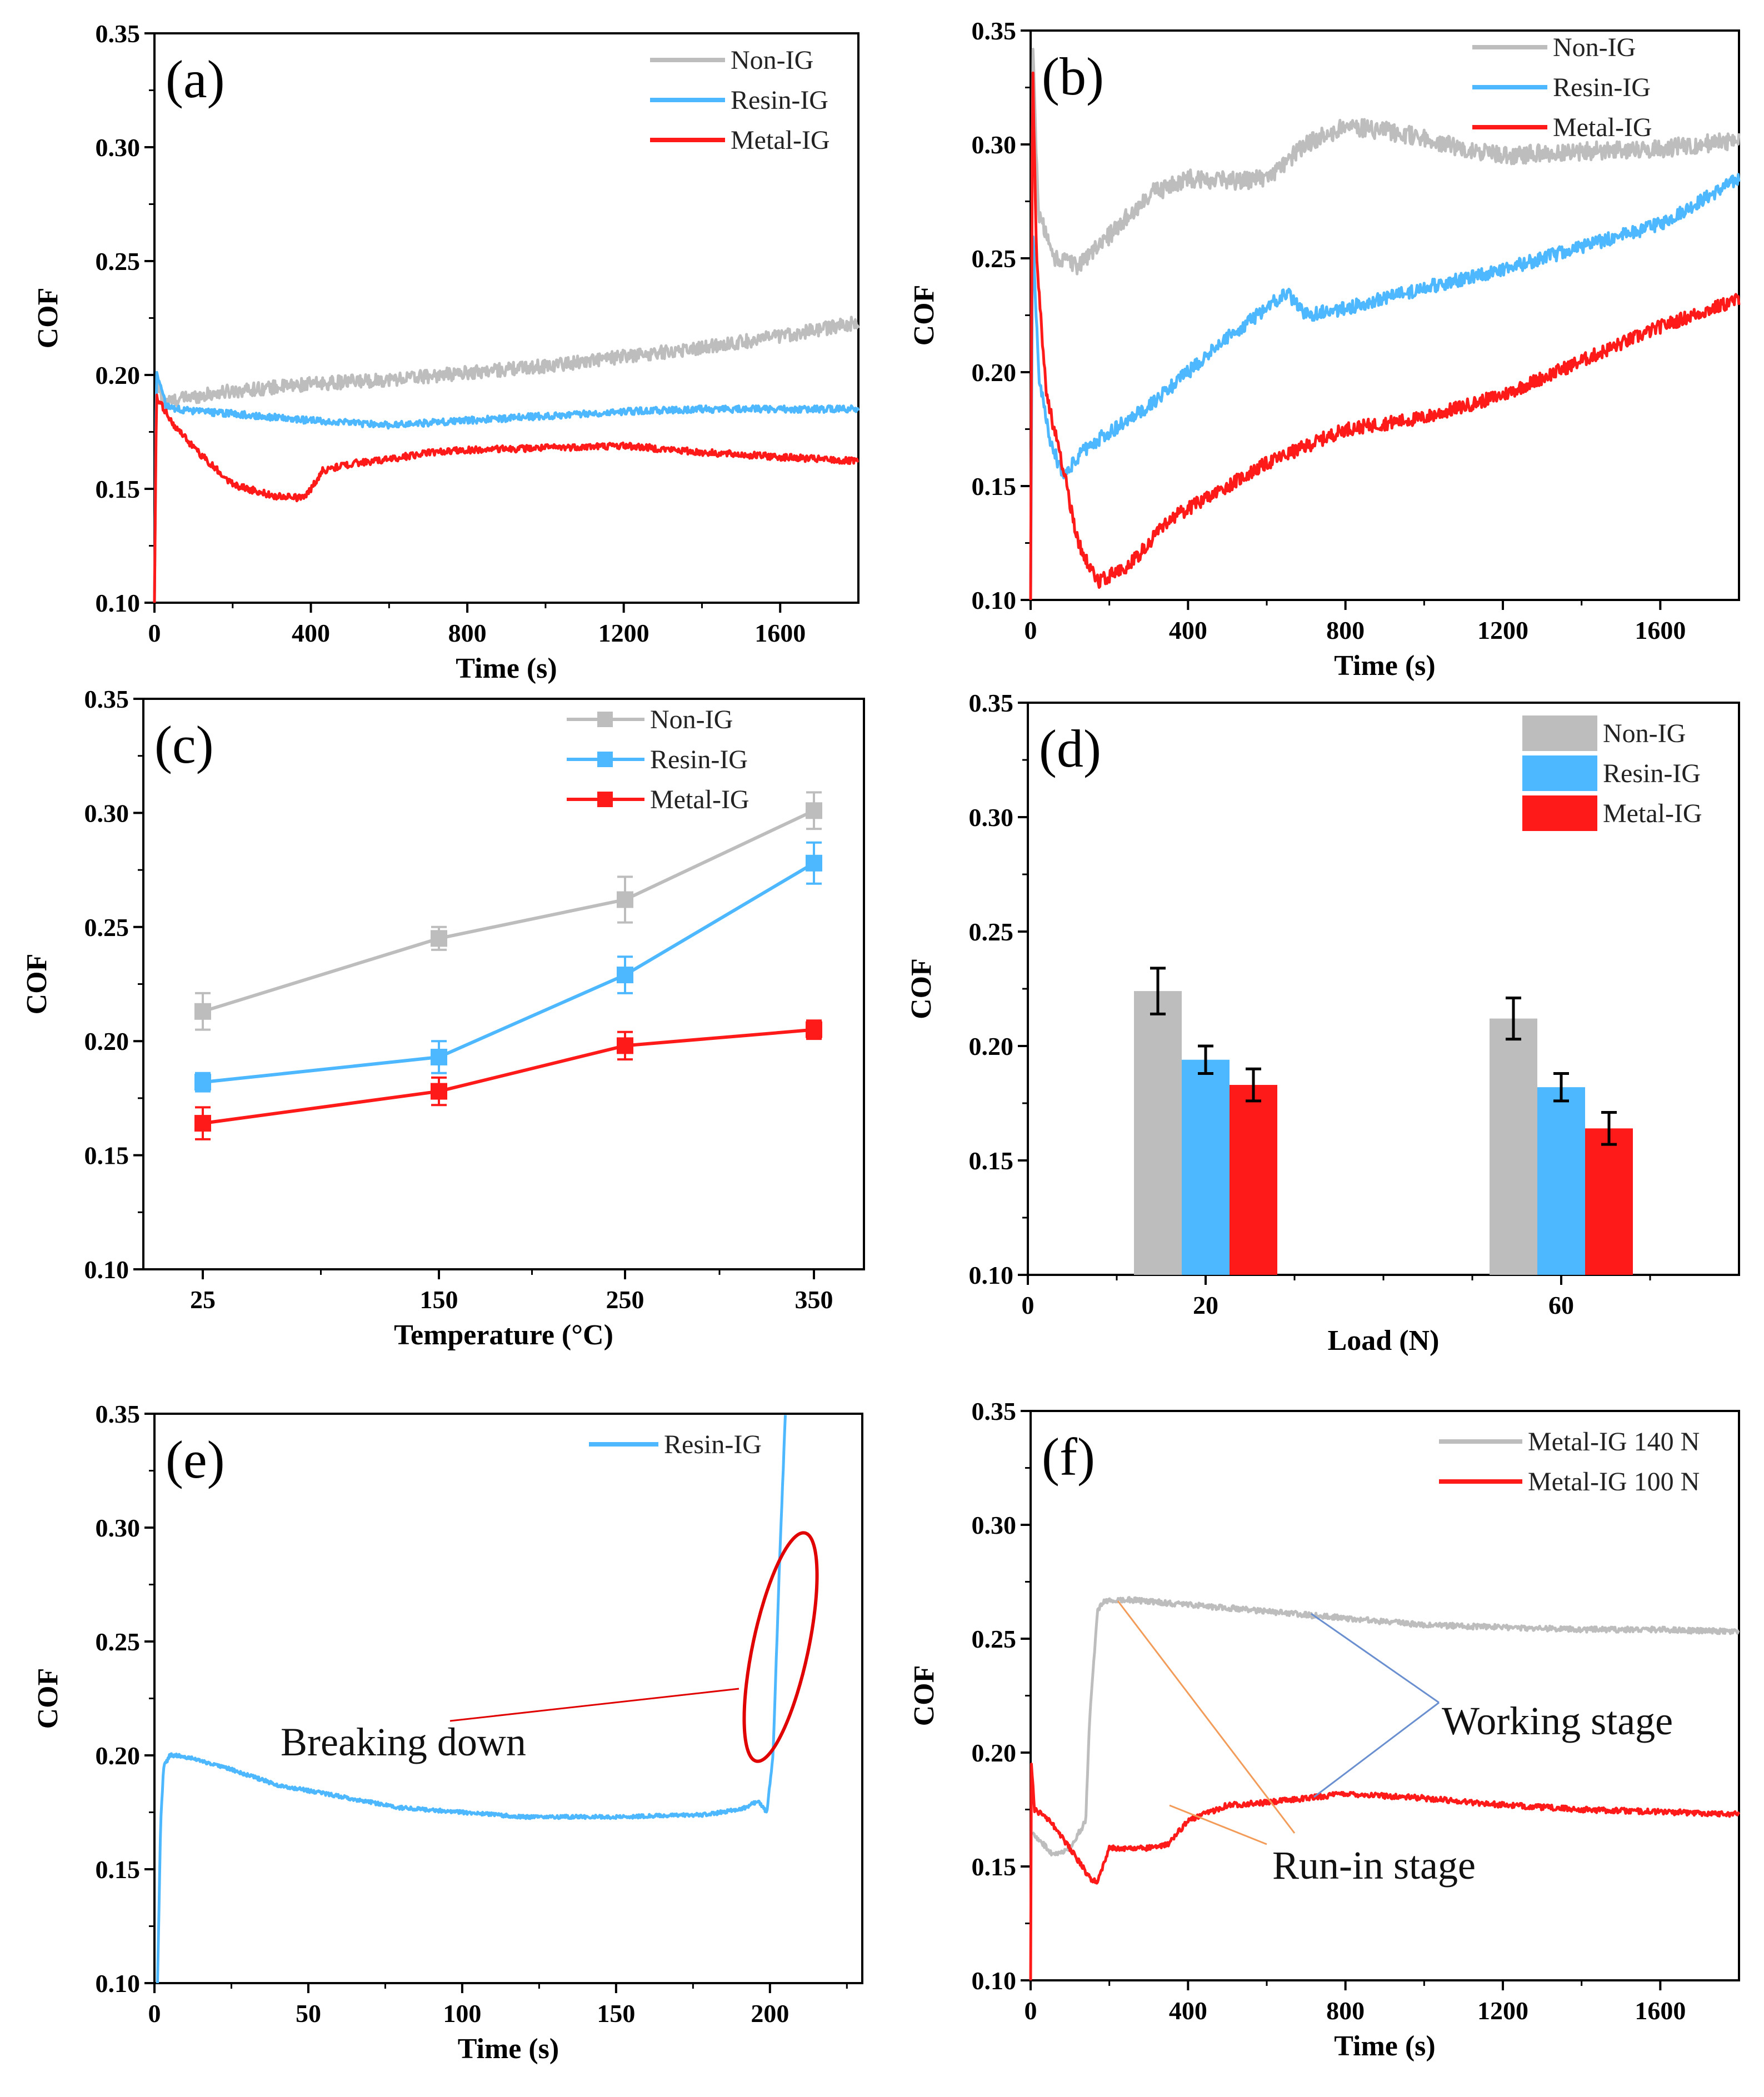 This screenshot has width=1764, height=2097. Describe the element at coordinates (203, 1299) in the screenshot. I see `x-tick-label: 25` at that location.